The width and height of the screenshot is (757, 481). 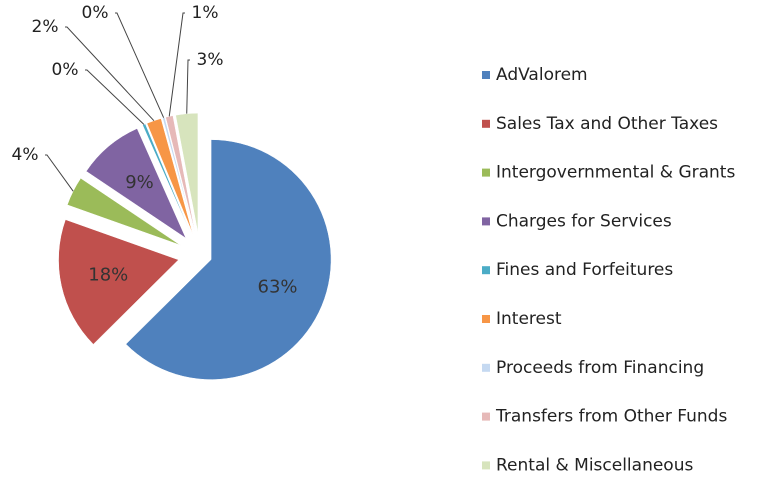 I want to click on legend-label: Intergovernmental & Grants, so click(x=615, y=173).